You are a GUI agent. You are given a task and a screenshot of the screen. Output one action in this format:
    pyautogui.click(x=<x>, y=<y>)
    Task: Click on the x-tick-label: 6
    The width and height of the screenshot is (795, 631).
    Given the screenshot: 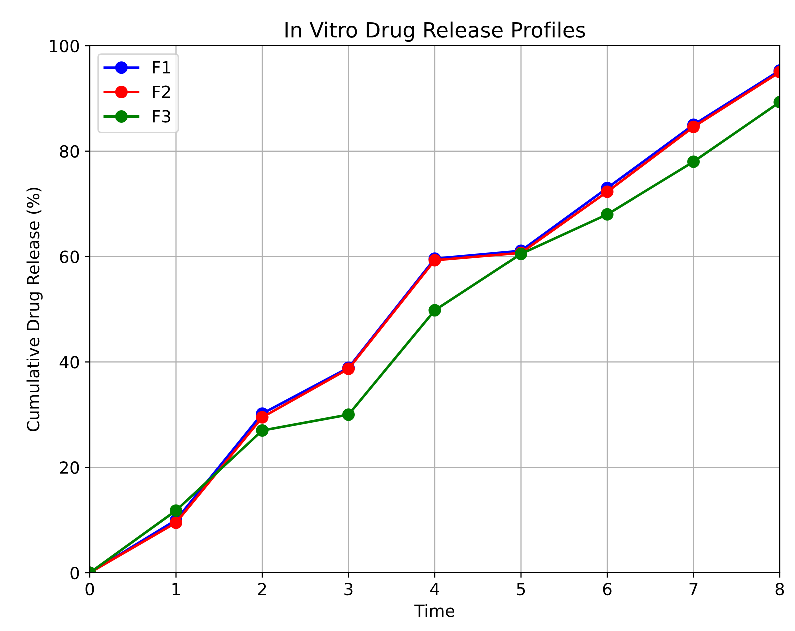 What is the action you would take?
    pyautogui.click(x=607, y=589)
    